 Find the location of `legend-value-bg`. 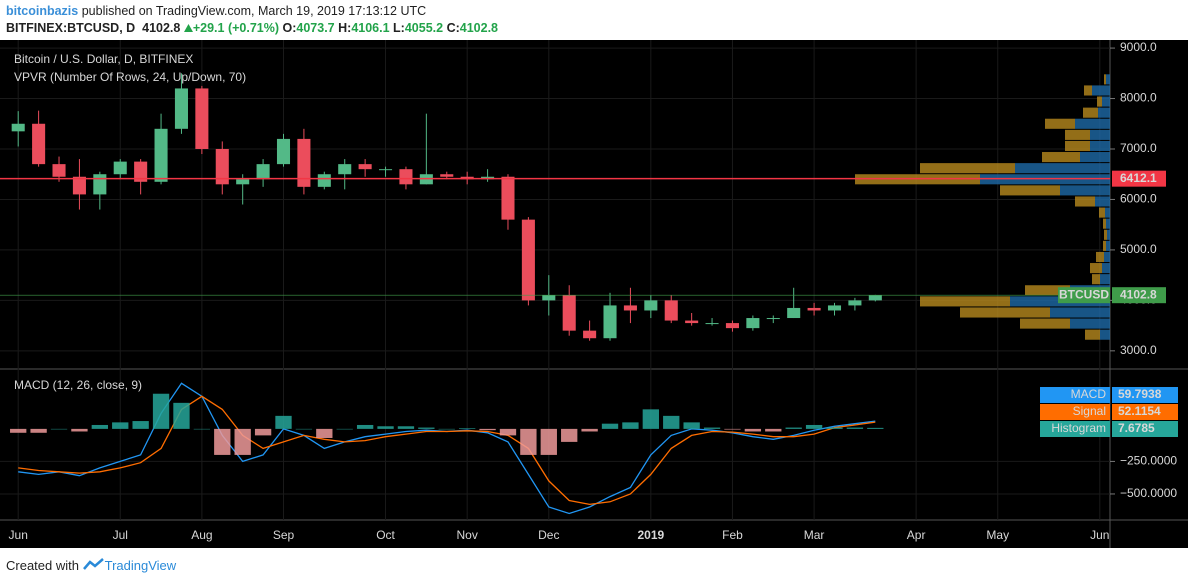

legend-value-bg is located at coordinates (1145, 395).